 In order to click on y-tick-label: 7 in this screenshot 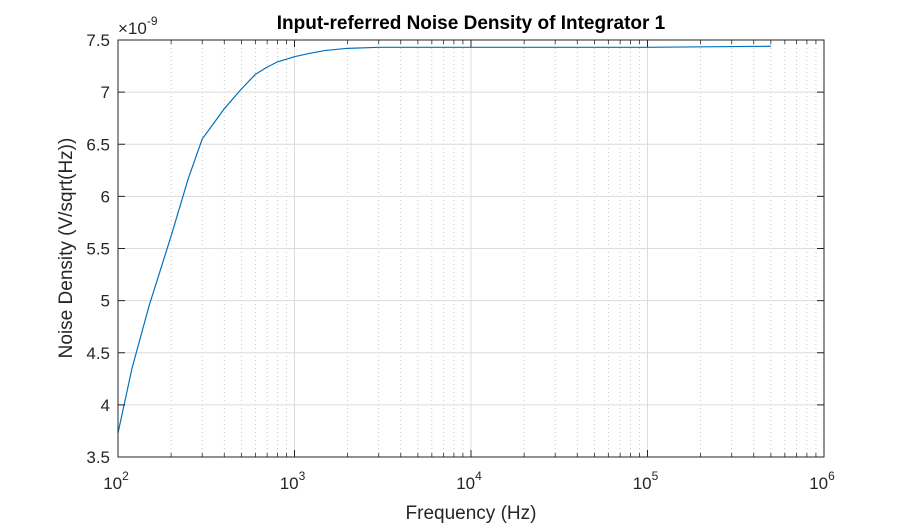, I will do `click(105, 92)`.